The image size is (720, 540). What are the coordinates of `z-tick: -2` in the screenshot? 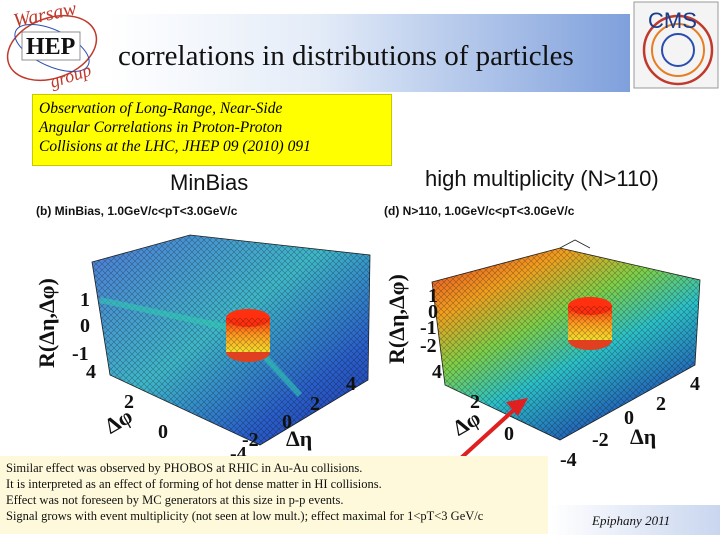 It's located at (428, 346).